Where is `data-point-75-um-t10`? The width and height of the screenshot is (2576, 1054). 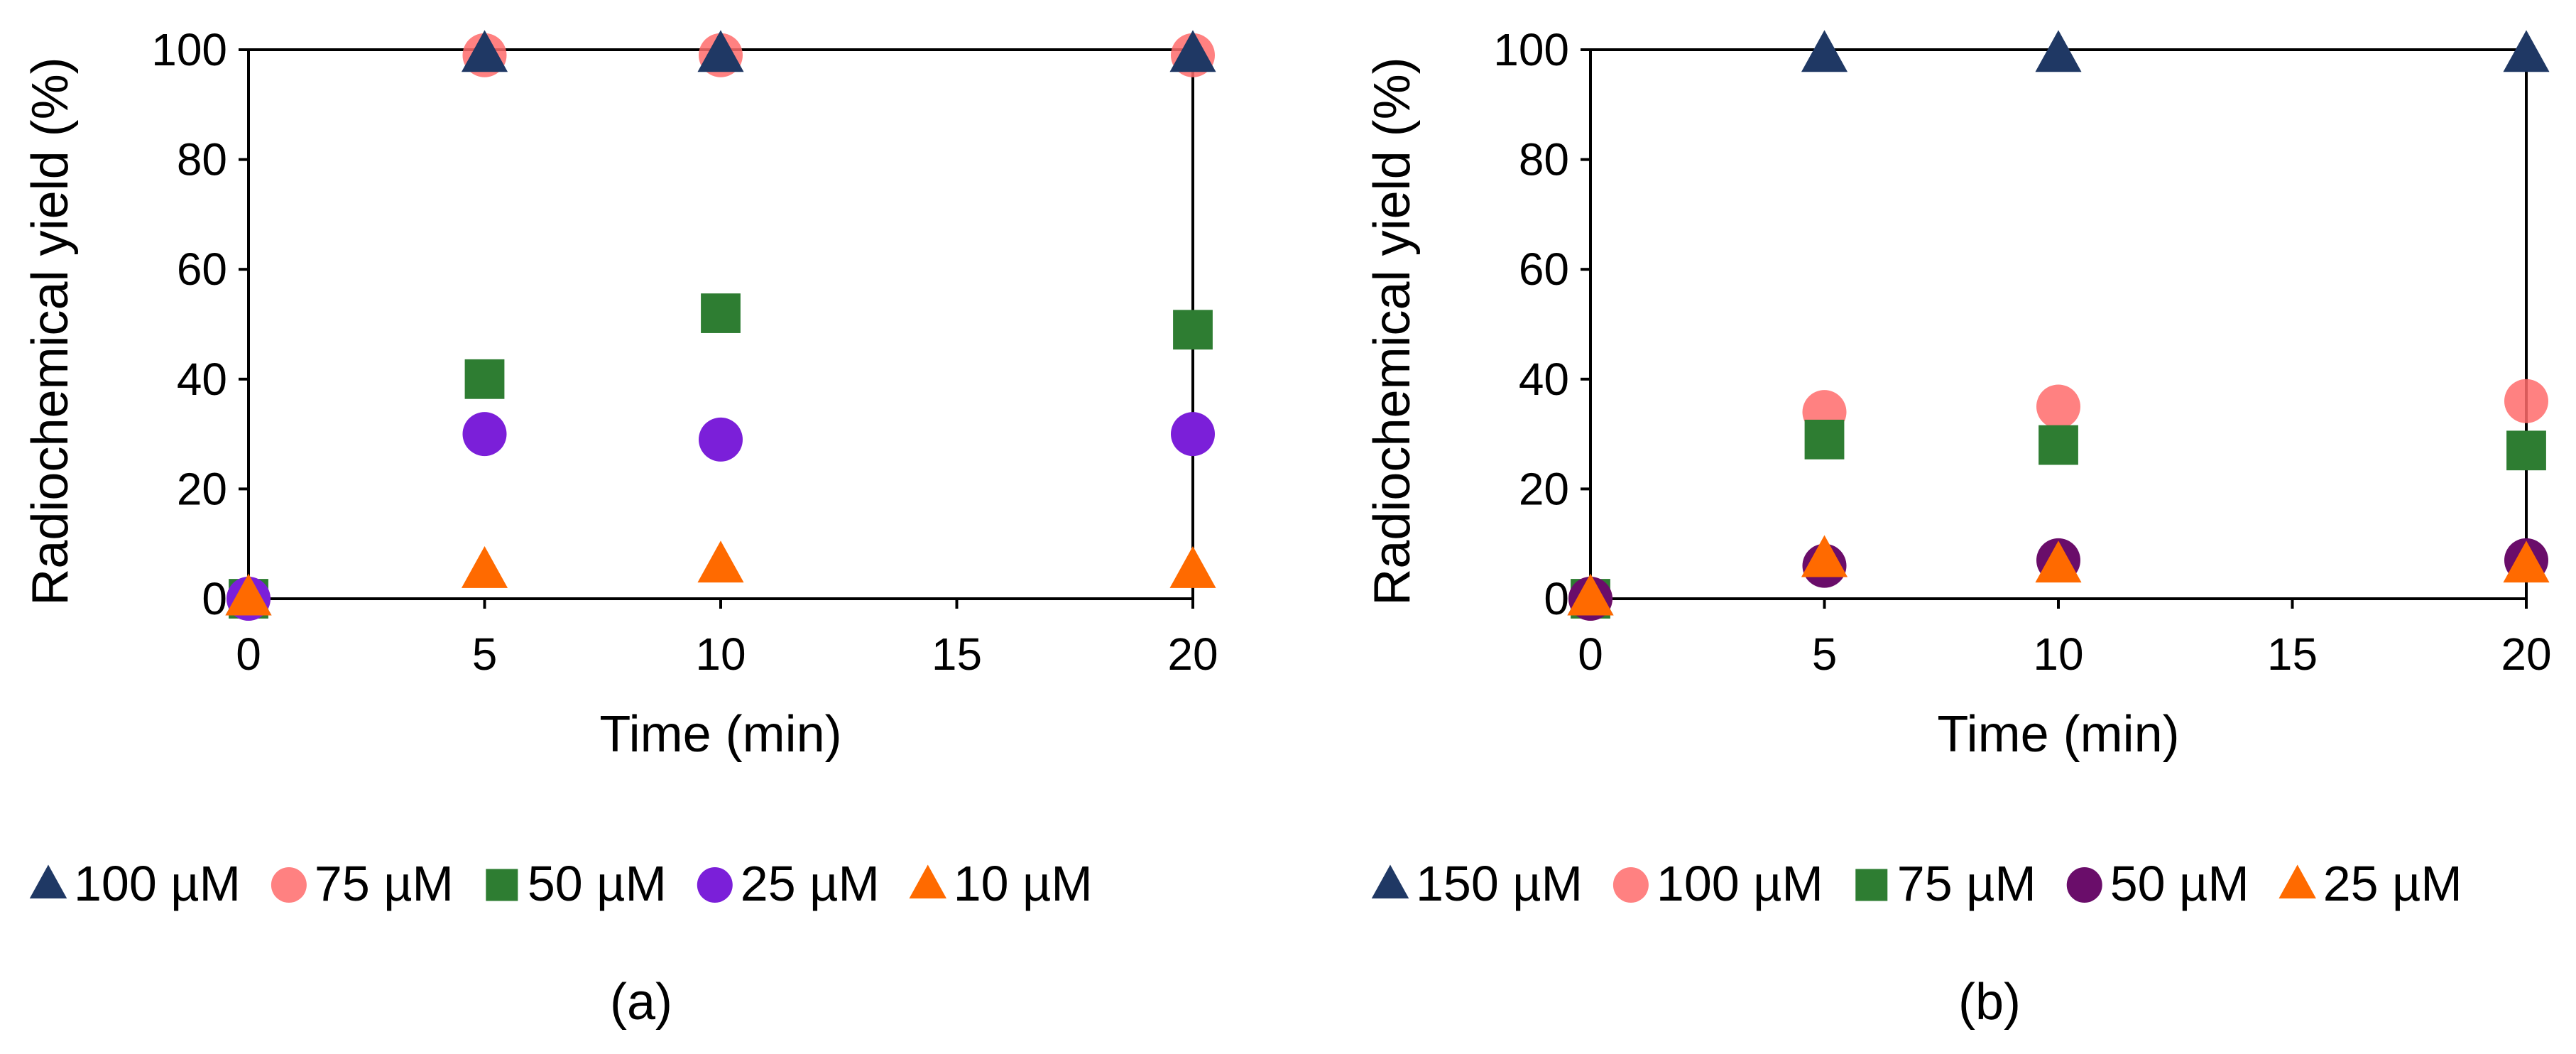 data-point-75-um-t10 is located at coordinates (2058, 445).